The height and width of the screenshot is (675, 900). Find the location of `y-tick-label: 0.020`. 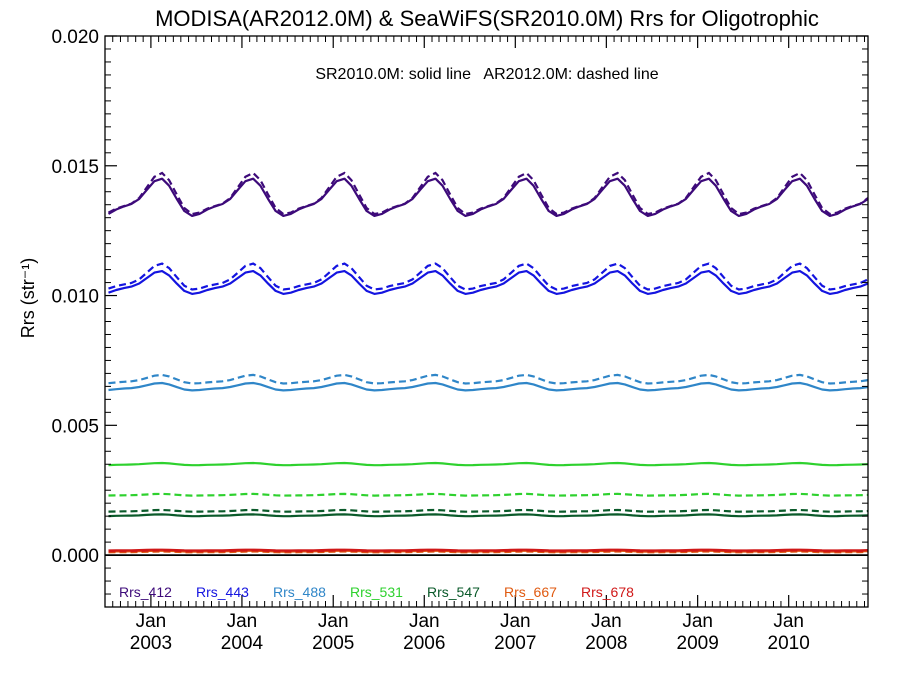

y-tick-label: 0.020 is located at coordinates (75, 37).